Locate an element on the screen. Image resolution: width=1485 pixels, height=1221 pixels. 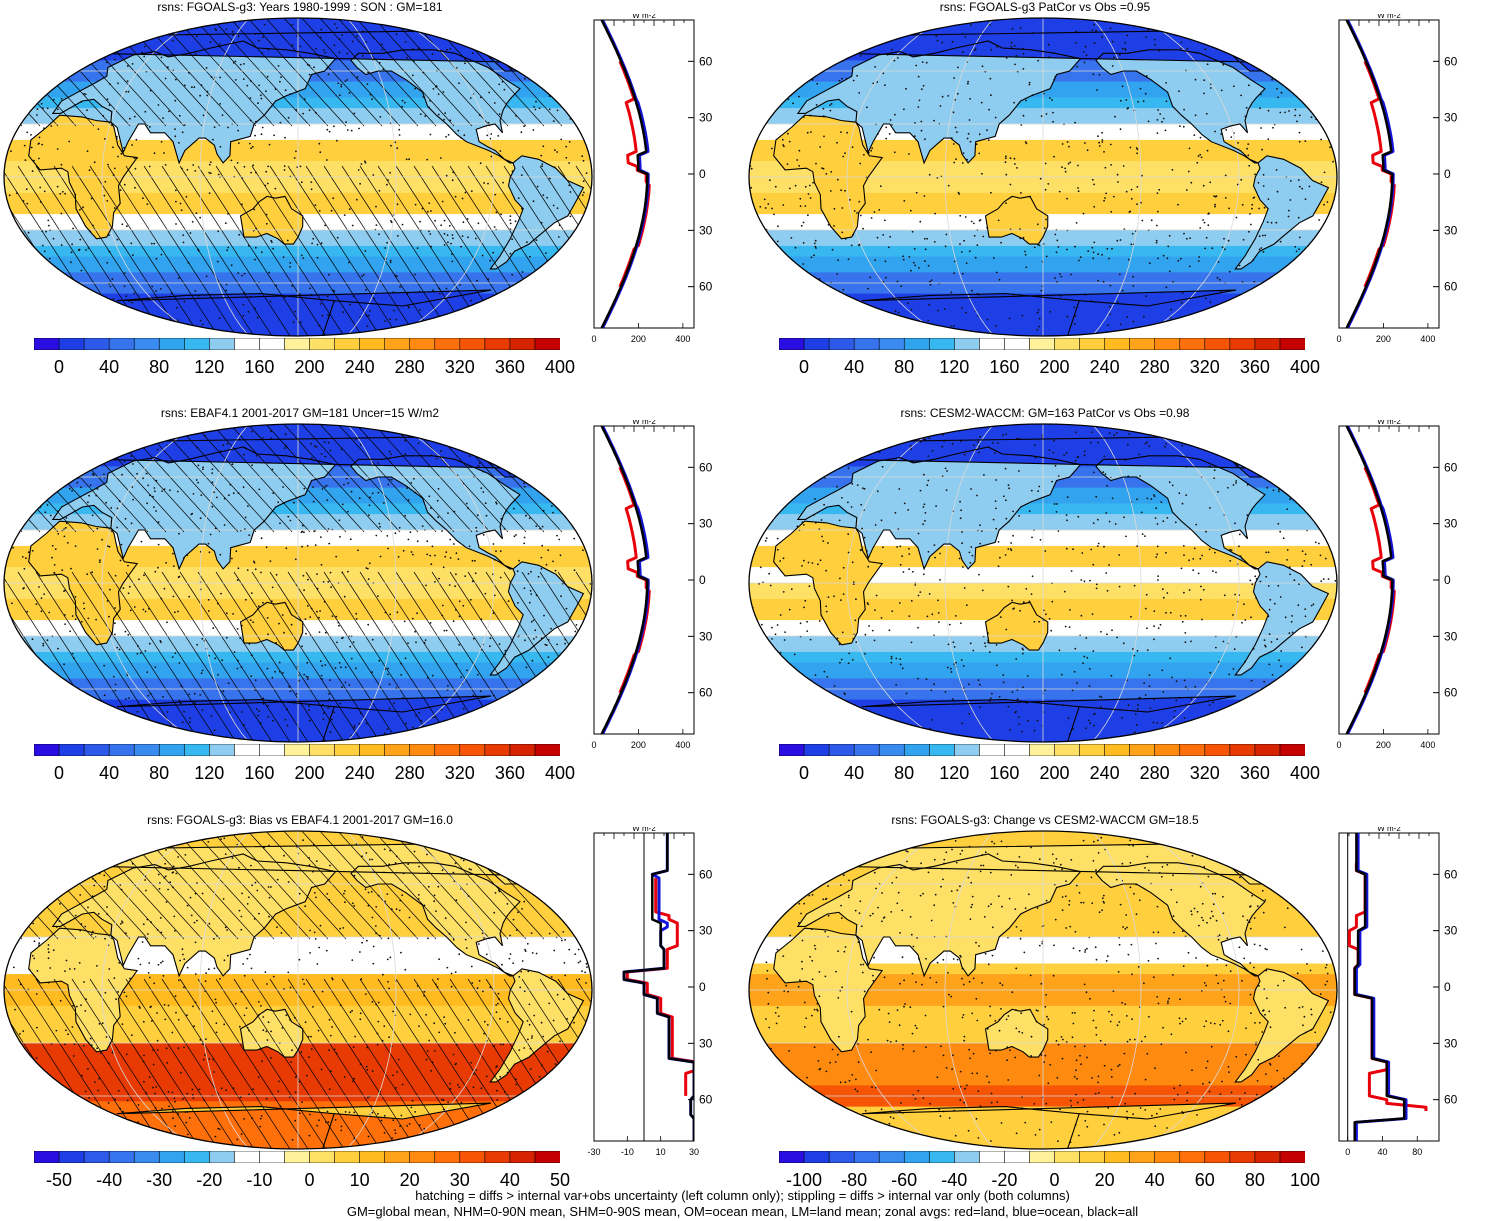
zonal-average-profile: W m-260N30N030S60S0200400 is located at coordinates (1396, 585).